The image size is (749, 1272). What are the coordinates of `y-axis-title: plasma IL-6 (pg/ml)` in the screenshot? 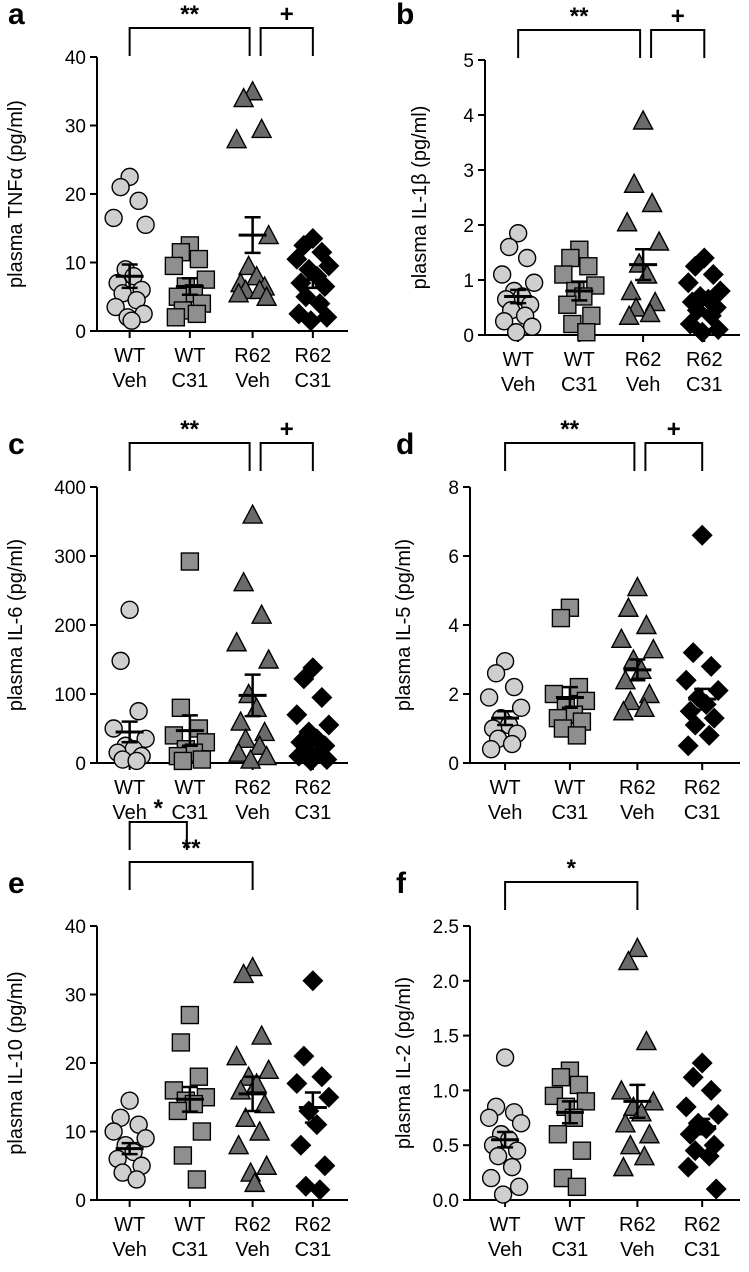 It's located at (16, 625).